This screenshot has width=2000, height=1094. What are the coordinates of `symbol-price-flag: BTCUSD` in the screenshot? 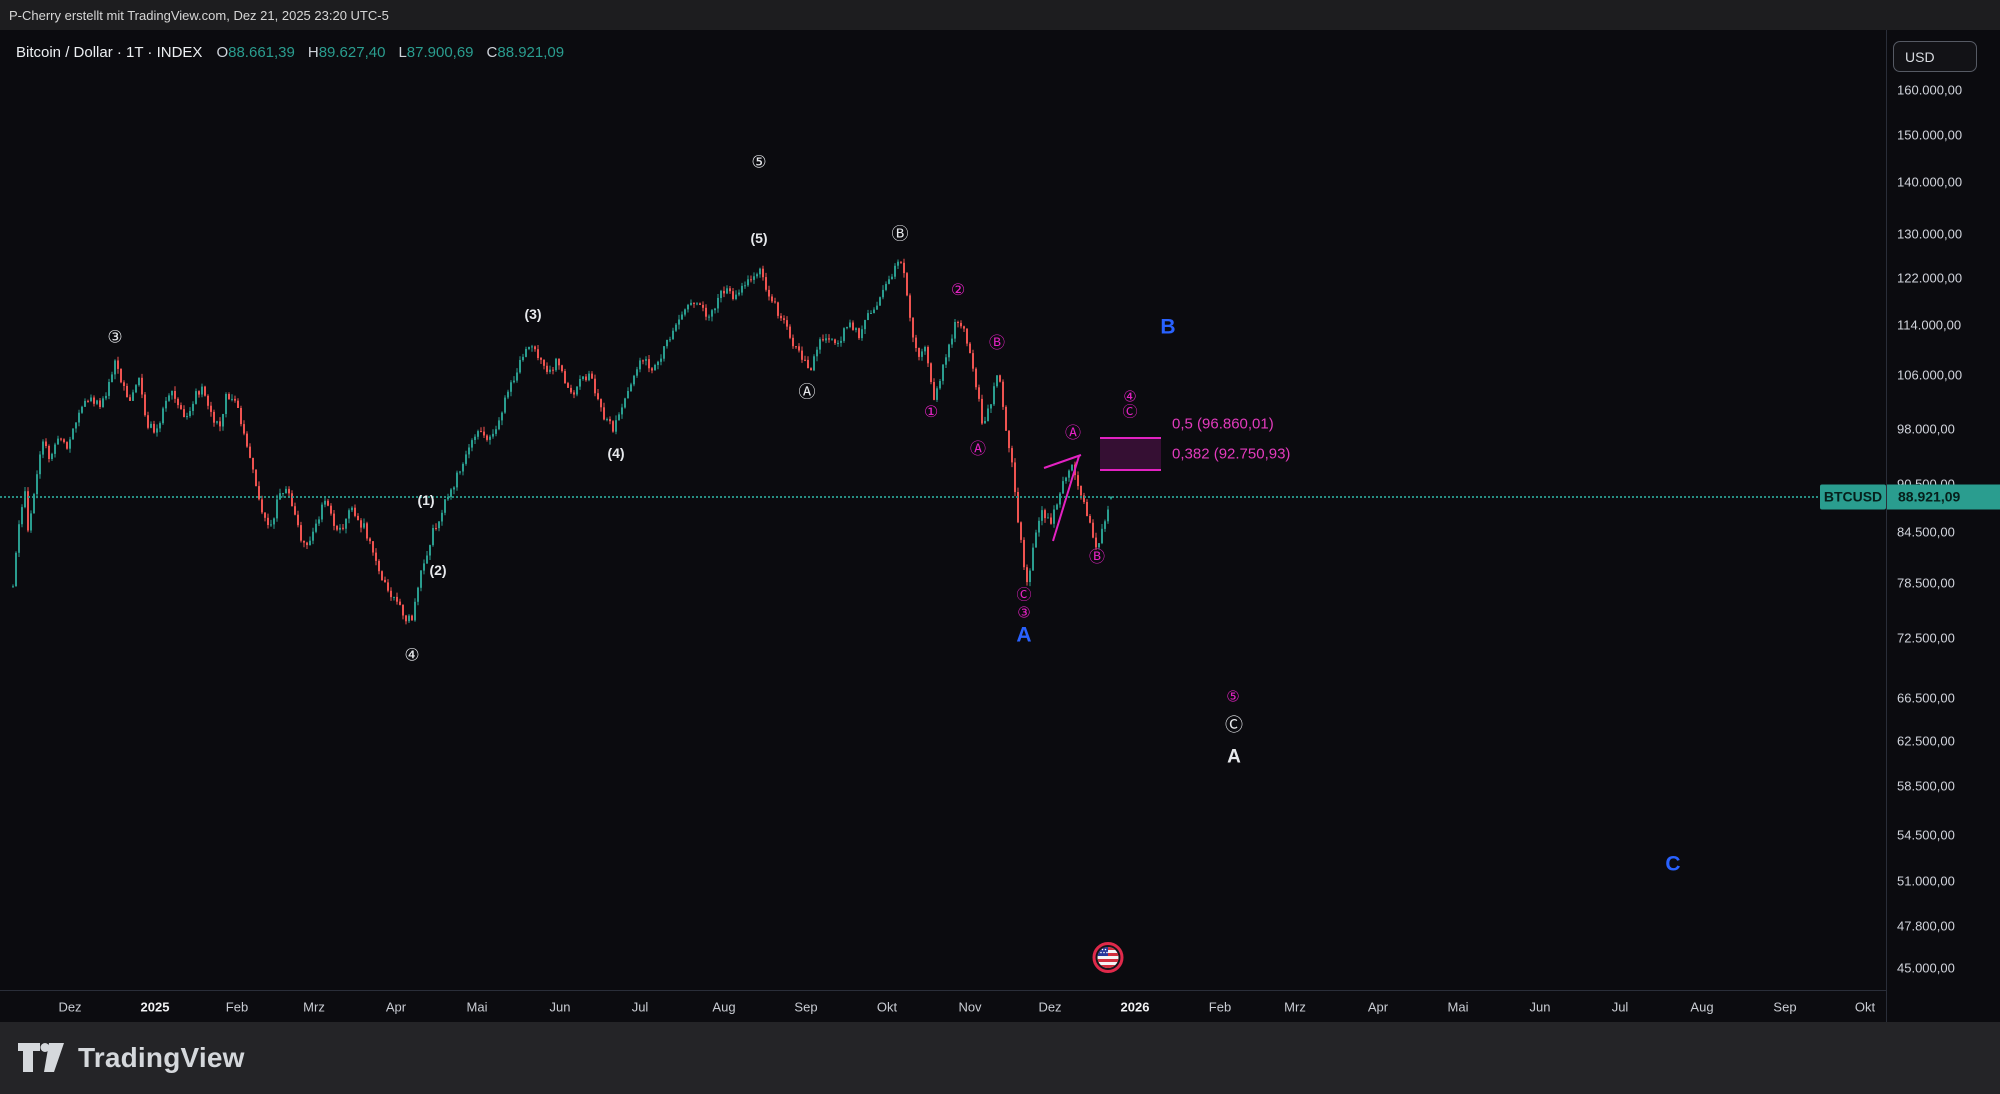 It's located at (1853, 497).